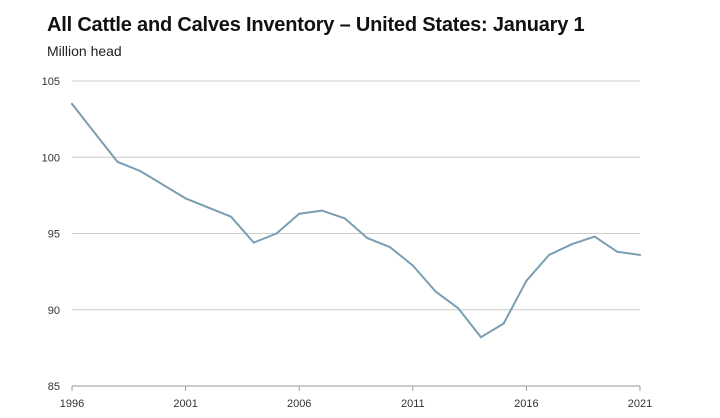 The height and width of the screenshot is (418, 720). What do you see at coordinates (480, 337) in the screenshot?
I see `data-point-2014` at bounding box center [480, 337].